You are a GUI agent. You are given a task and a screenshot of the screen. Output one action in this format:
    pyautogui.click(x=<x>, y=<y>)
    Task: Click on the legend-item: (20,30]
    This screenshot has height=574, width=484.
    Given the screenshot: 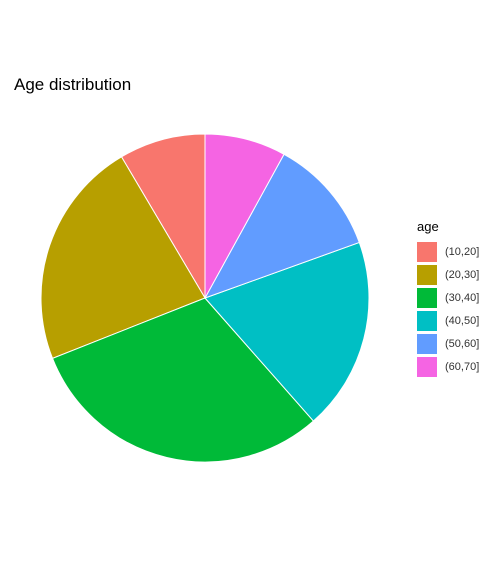 What is the action you would take?
    pyautogui.click(x=448, y=274)
    